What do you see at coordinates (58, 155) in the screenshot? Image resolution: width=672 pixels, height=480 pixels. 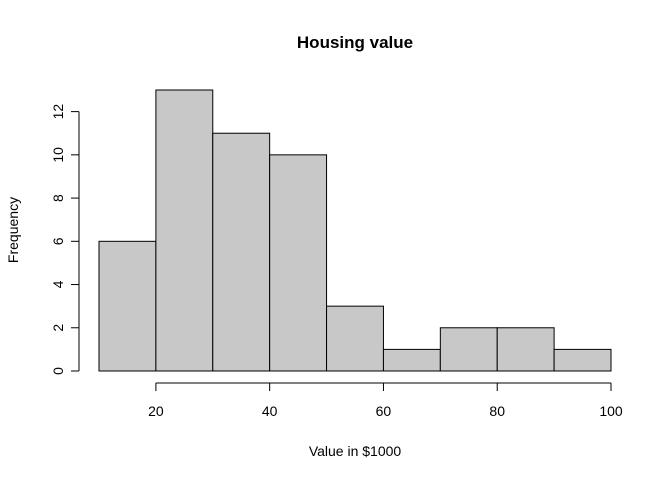 I see `y-tick-label-10: 10` at bounding box center [58, 155].